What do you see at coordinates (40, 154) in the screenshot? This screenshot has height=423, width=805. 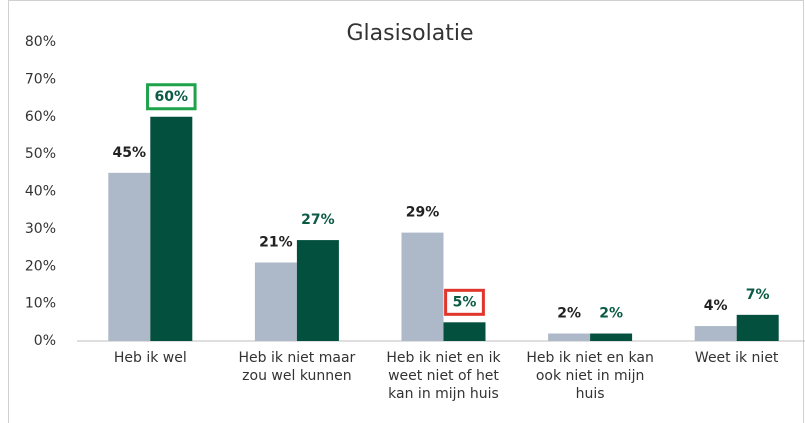 I see `y-tick-label: 50%` at bounding box center [40, 154].